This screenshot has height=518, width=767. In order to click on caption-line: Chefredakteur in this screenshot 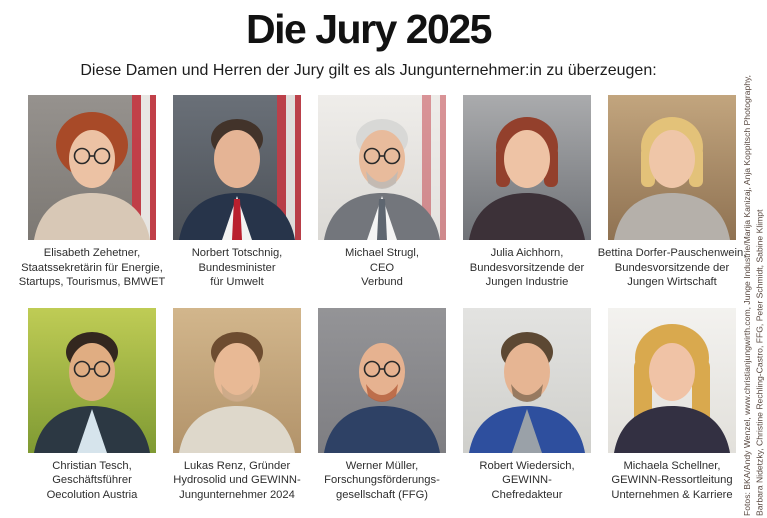, I will do `click(527, 494)`.